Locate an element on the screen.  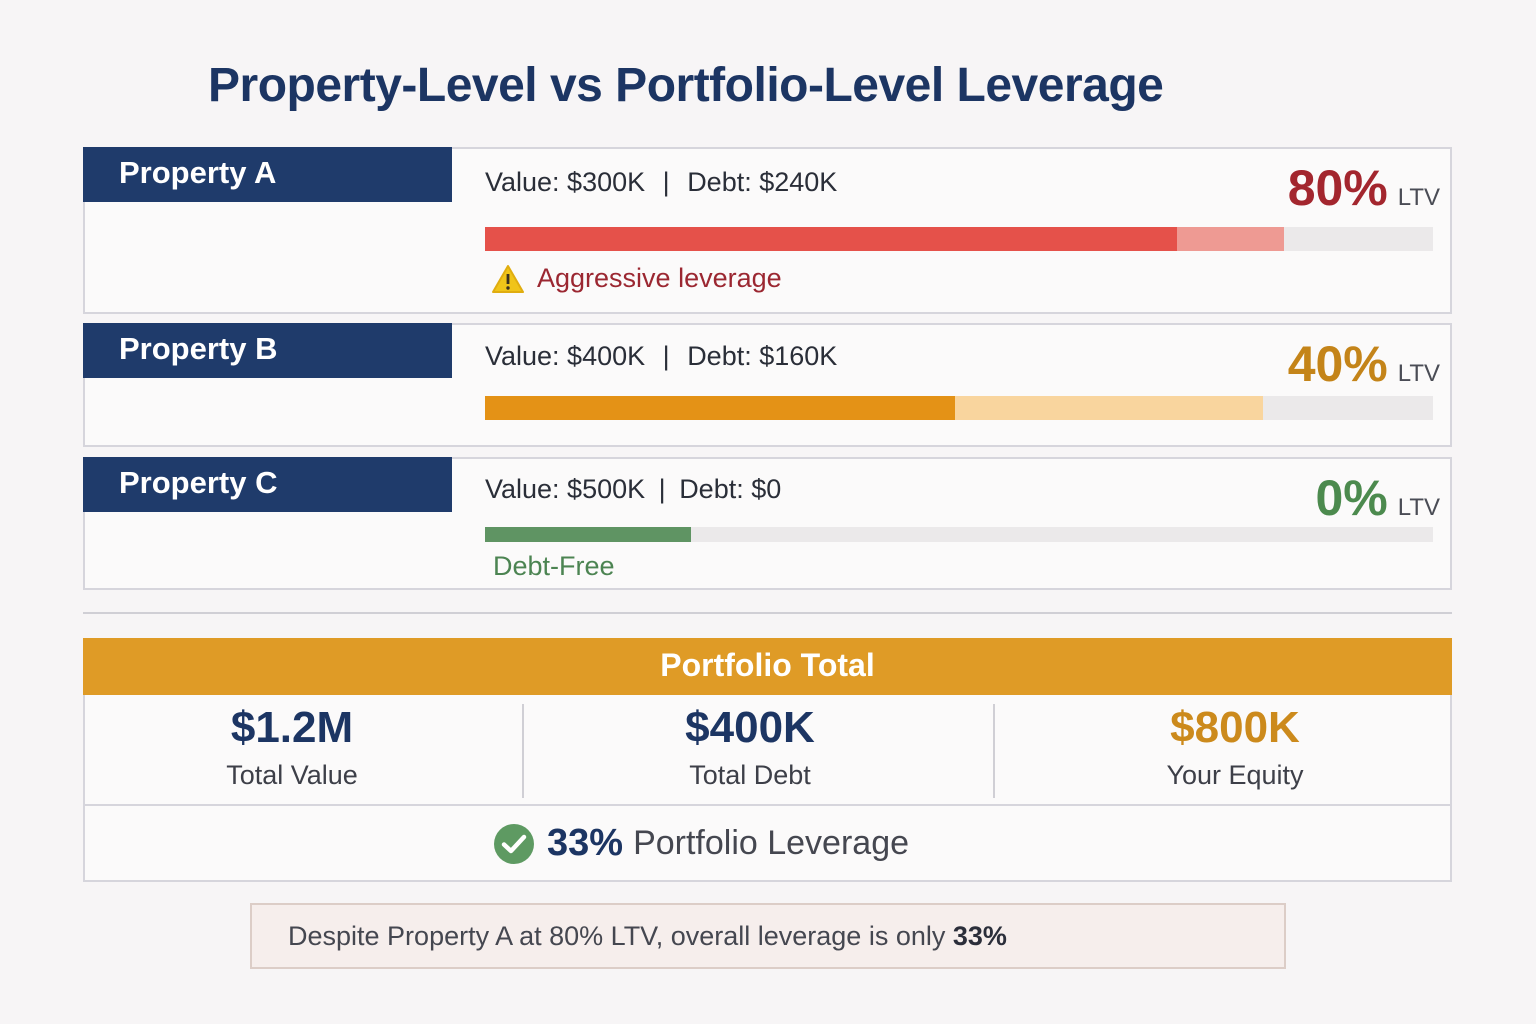
ltv-indicator: 80% LTV is located at coordinates (1364, 188).